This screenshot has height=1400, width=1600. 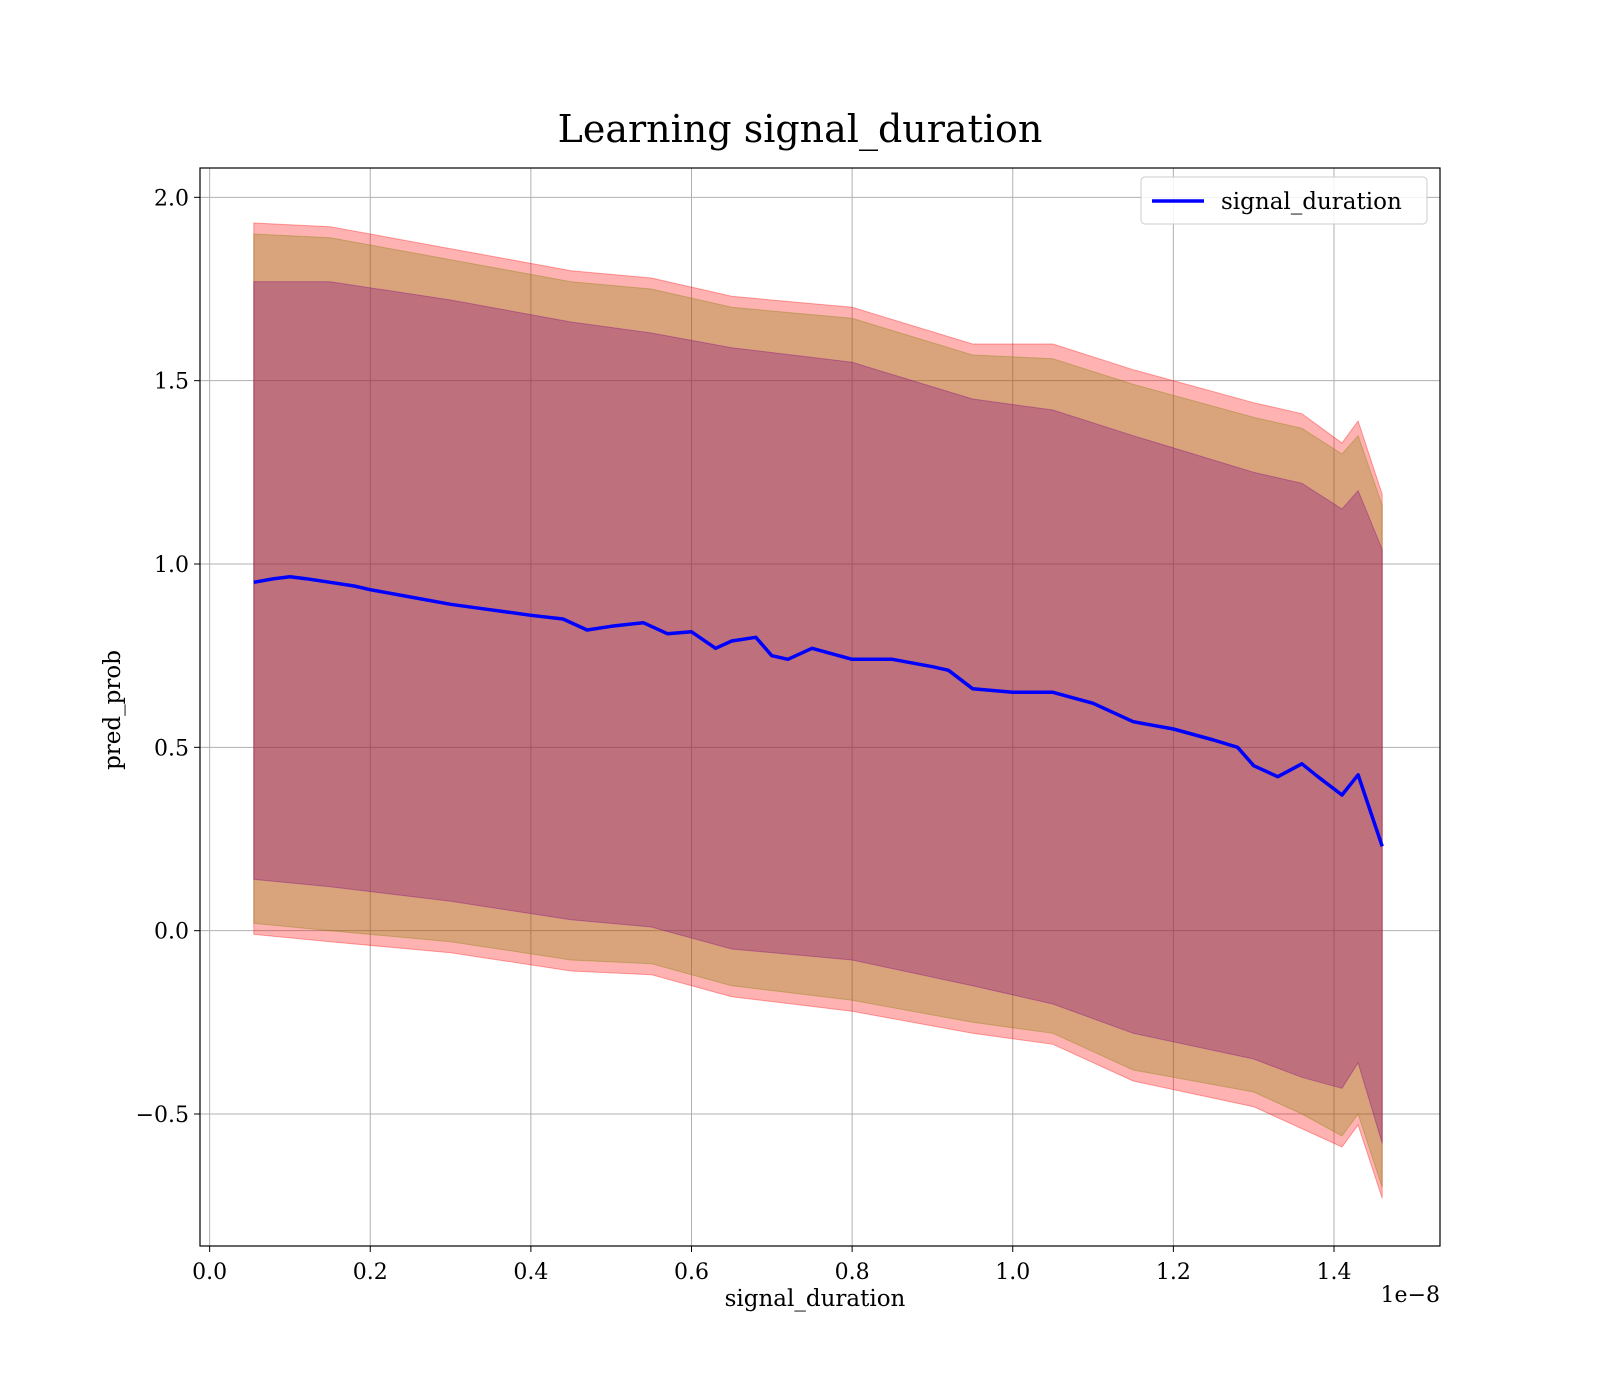 What do you see at coordinates (113, 710) in the screenshot?
I see `y-axis-label: pred_prob` at bounding box center [113, 710].